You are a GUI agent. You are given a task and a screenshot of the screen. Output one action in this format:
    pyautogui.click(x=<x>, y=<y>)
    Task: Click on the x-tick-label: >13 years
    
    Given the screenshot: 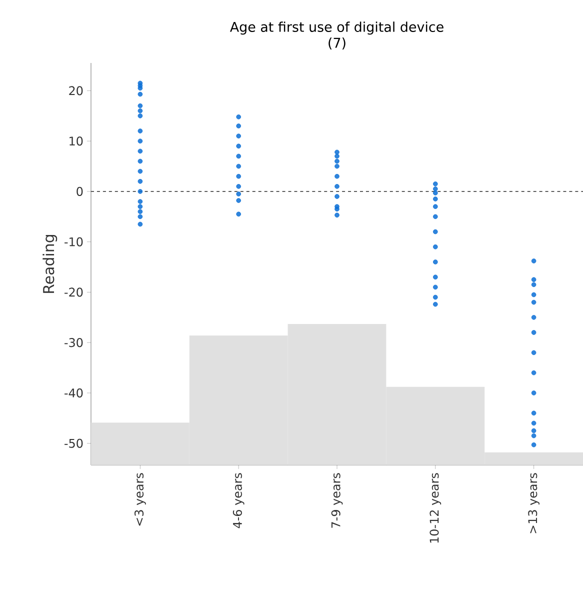 What is the action you would take?
    pyautogui.click(x=534, y=503)
    